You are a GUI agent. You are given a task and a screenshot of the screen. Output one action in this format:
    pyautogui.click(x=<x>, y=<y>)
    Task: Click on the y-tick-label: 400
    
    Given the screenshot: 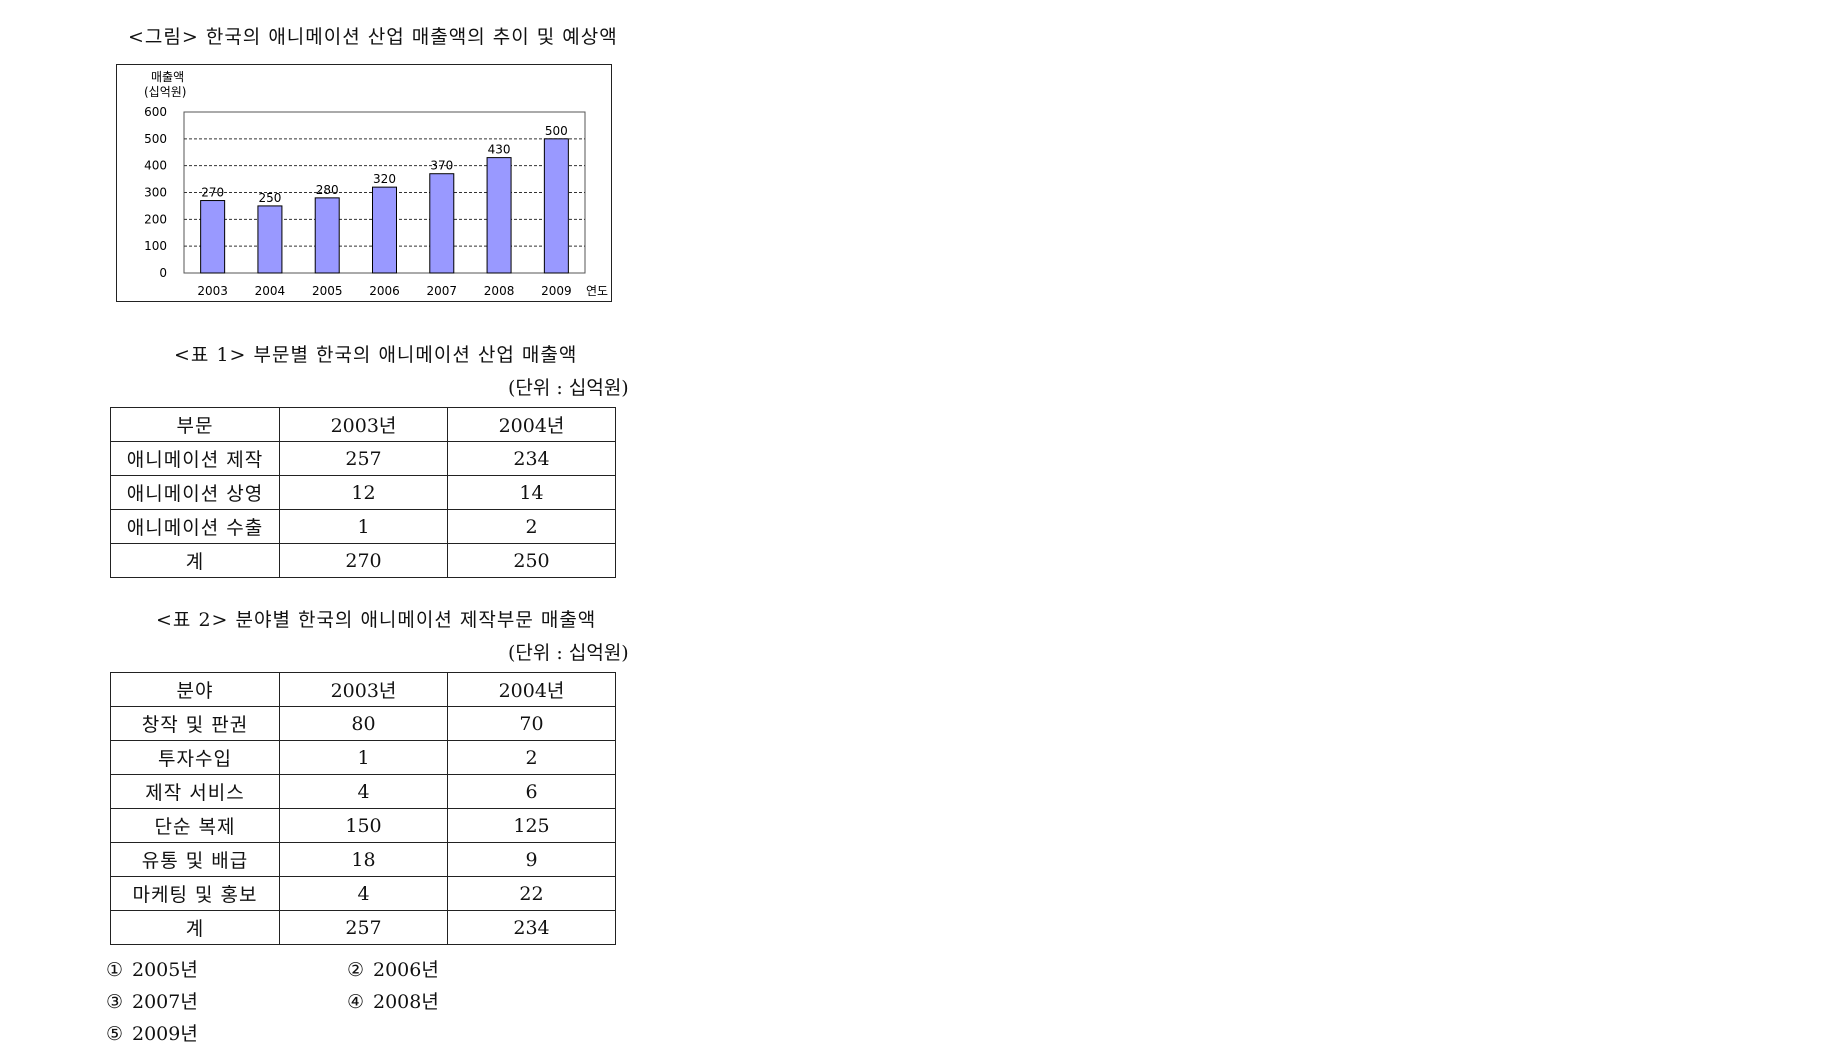 What is the action you would take?
    pyautogui.click(x=155, y=166)
    